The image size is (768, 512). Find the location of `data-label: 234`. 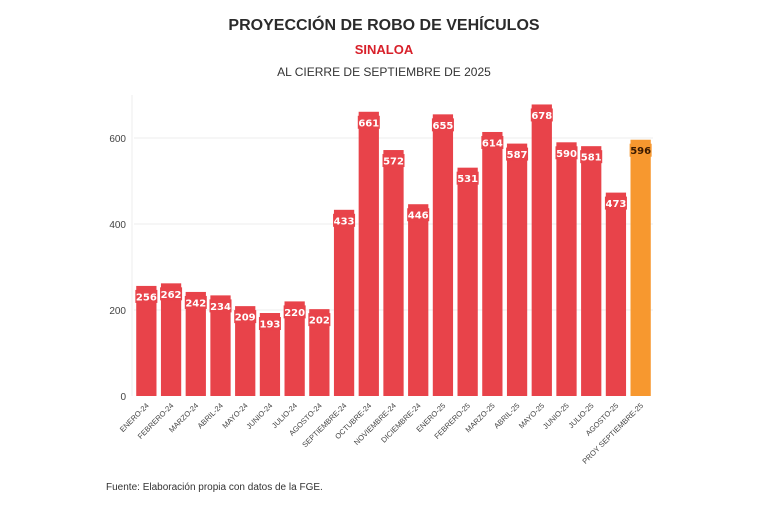

data-label: 234 is located at coordinates (220, 307).